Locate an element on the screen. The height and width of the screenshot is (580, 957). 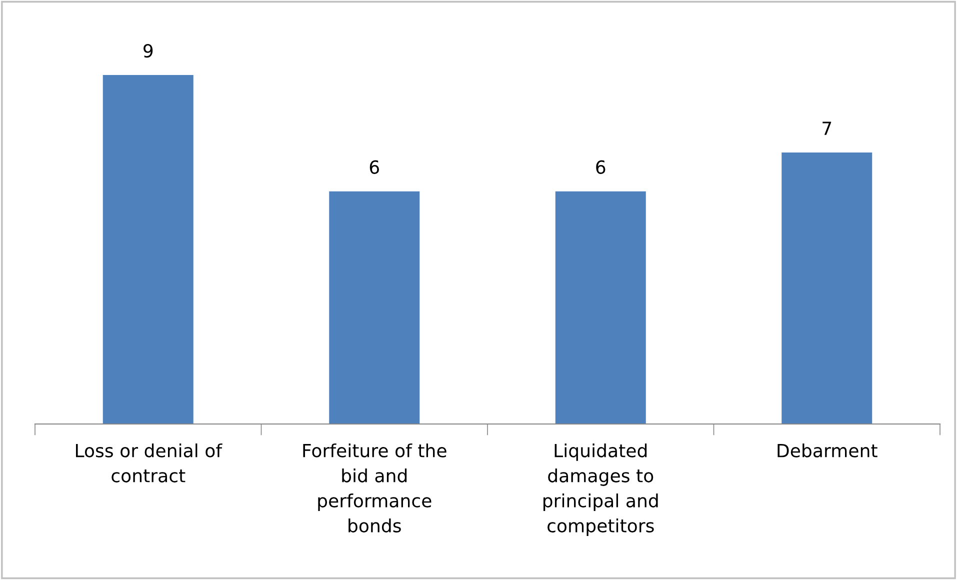
x-tick-label: Forfeiture of the bid and performance bonds is located at coordinates (374, 487).